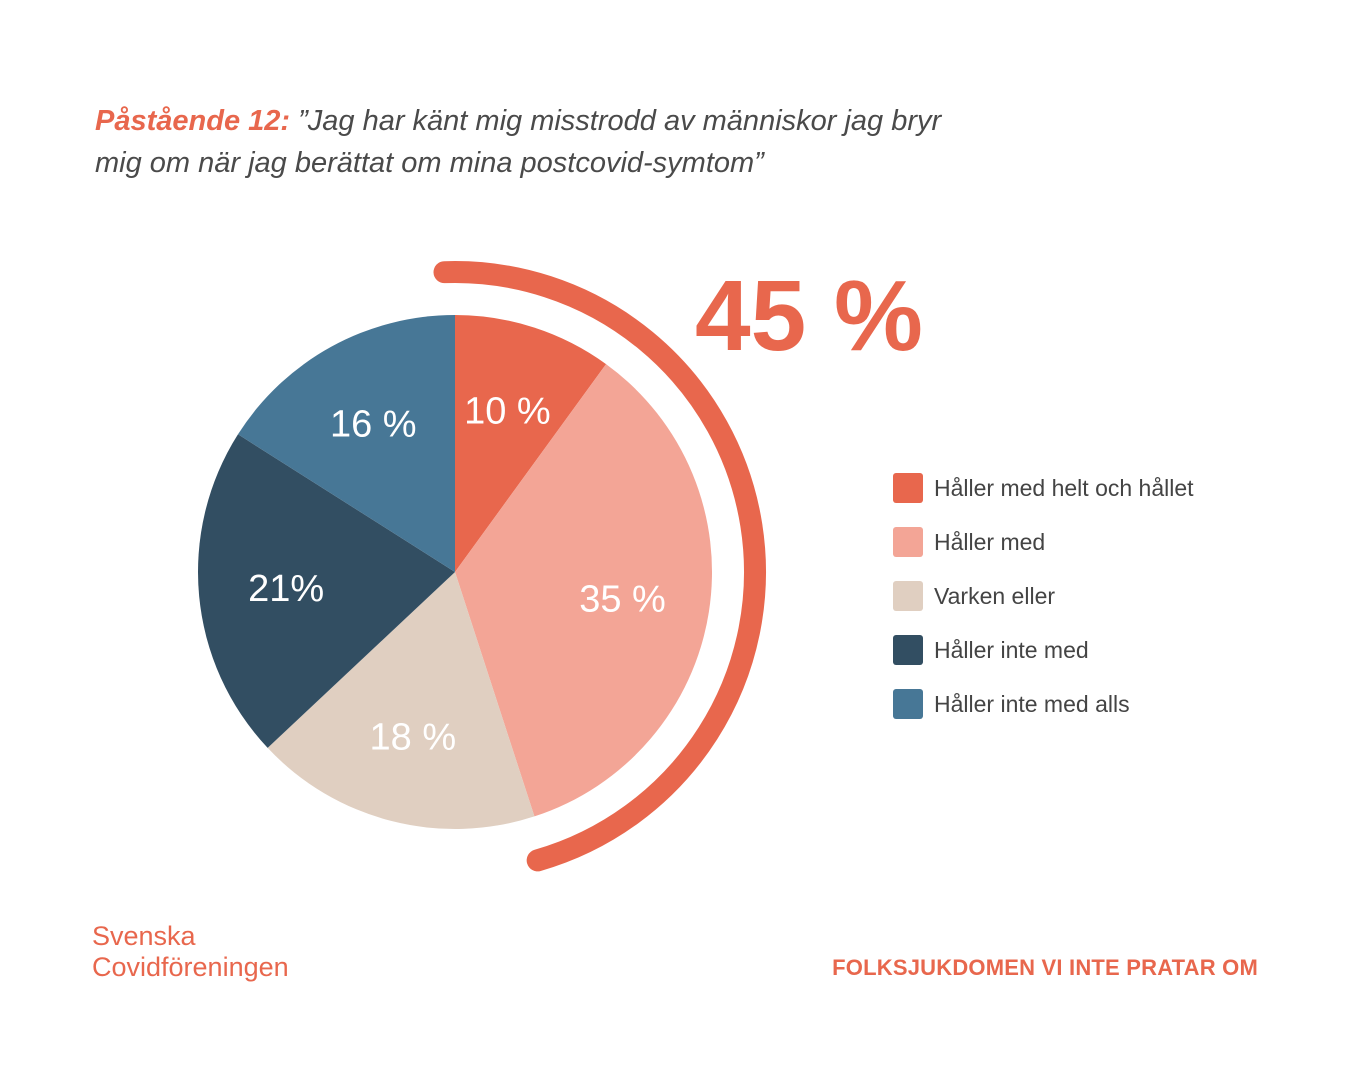 This screenshot has width=1350, height=1080. What do you see at coordinates (507, 412) in the screenshot?
I see `slice-label-1: 10 %` at bounding box center [507, 412].